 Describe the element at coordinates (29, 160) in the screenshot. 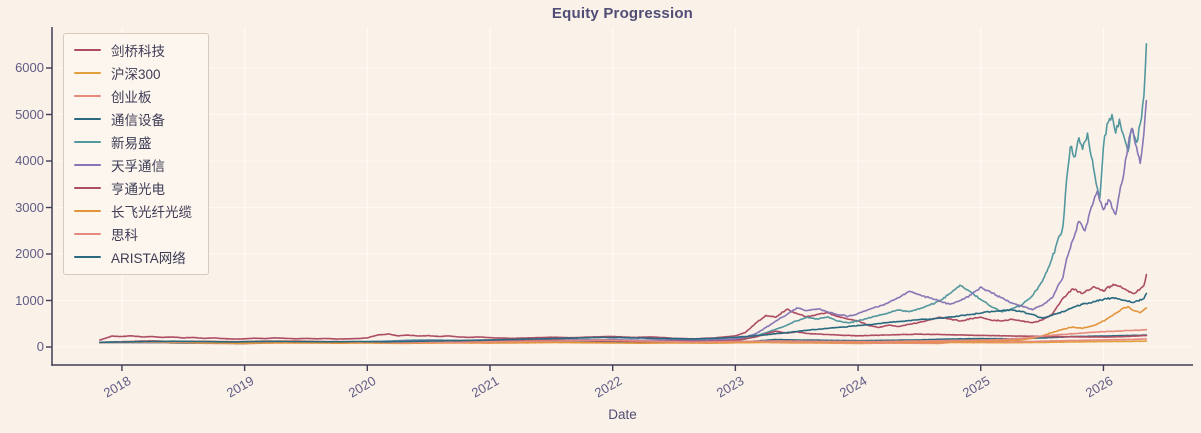

I see `y-tick-label: 4000` at that location.